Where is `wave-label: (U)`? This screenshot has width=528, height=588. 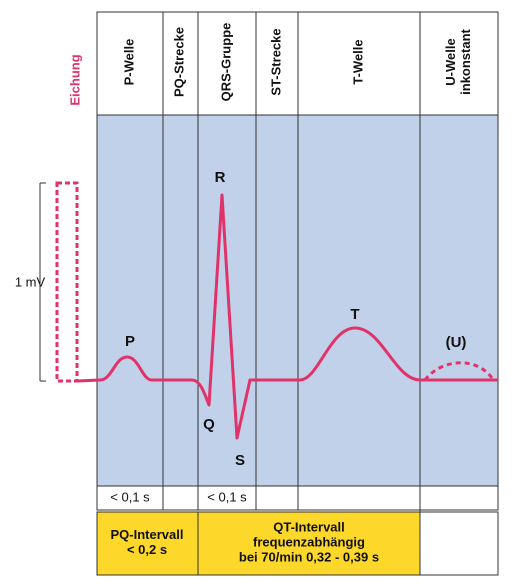 wave-label: (U) is located at coordinates (456, 342).